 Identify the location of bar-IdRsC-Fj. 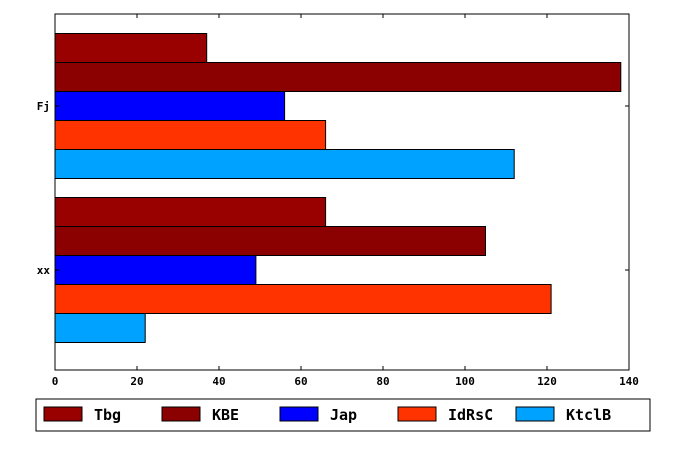
(190, 135).